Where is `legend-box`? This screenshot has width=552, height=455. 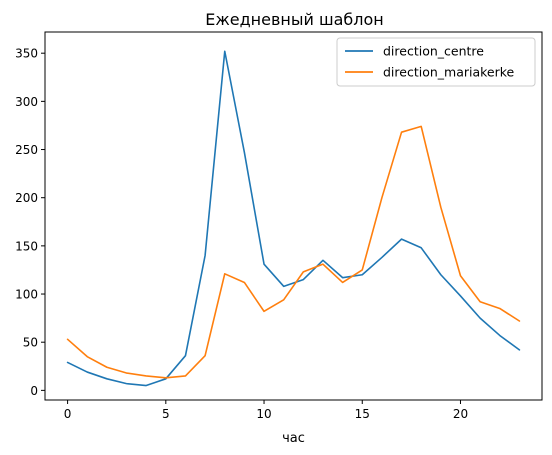
legend-box is located at coordinates (436, 62).